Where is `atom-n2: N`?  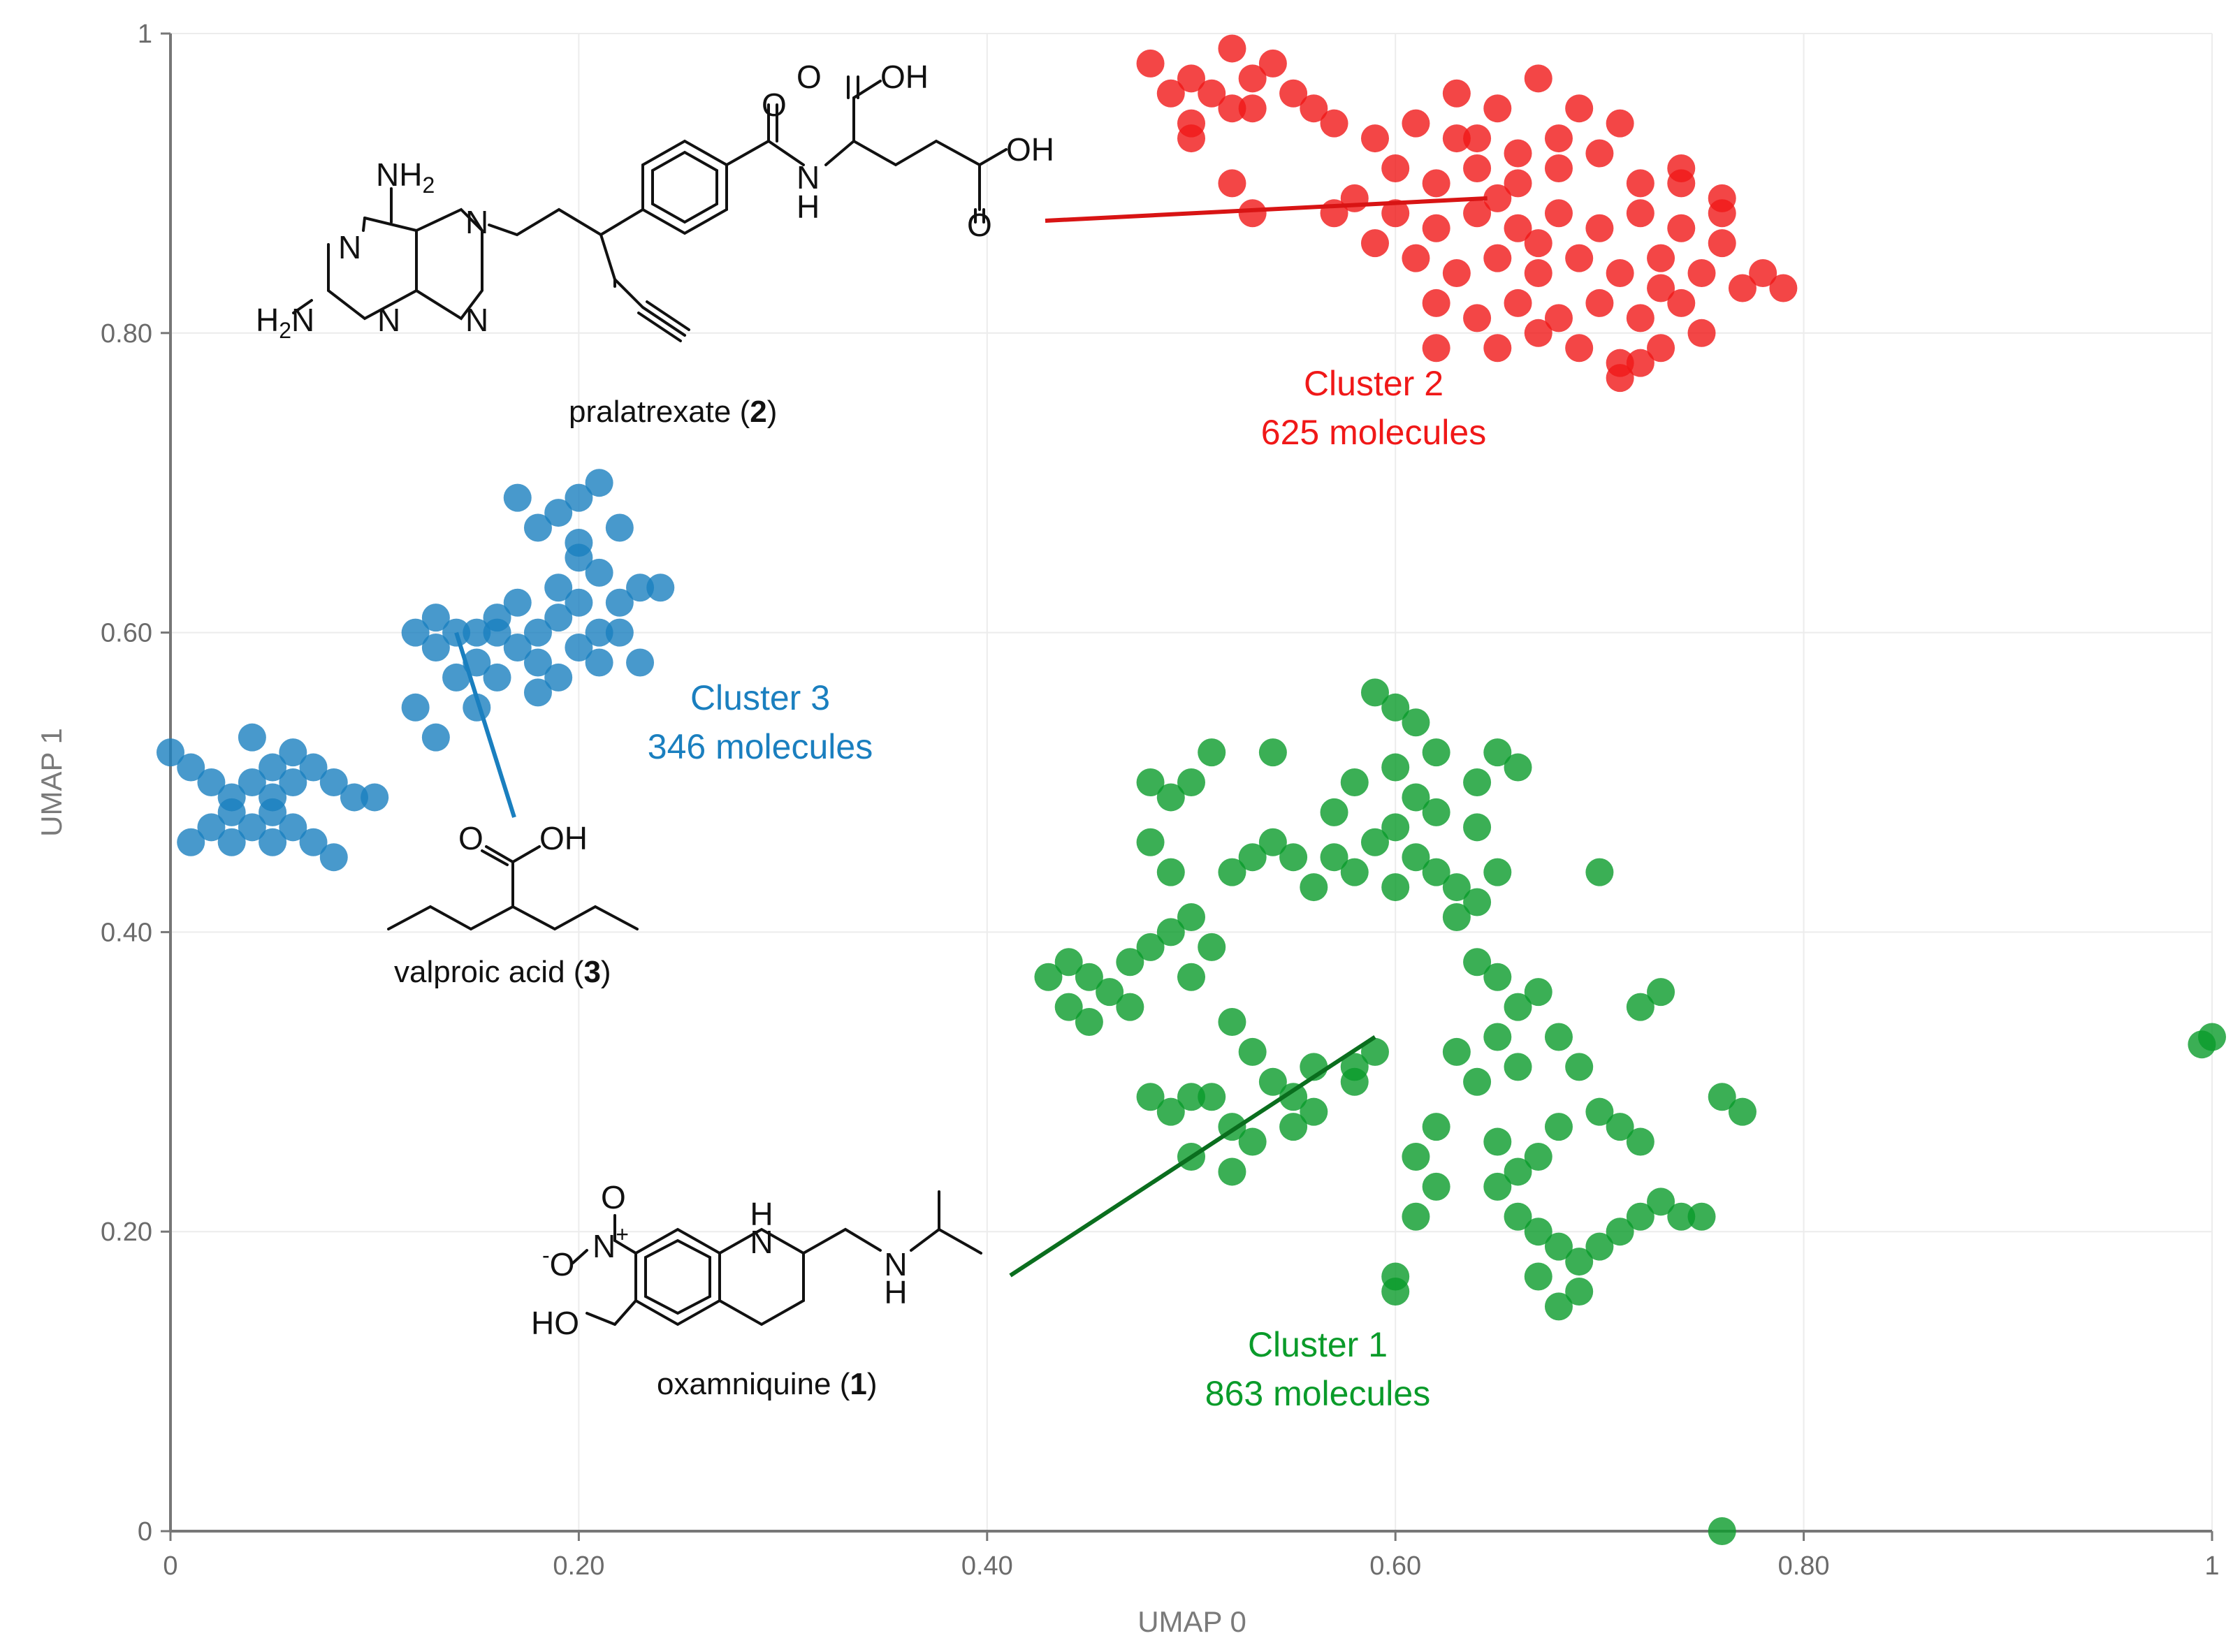 atom-n2: N is located at coordinates (388, 320).